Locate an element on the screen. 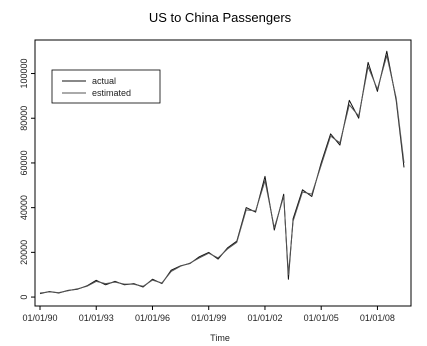  x-tick-label: 01/01/96 is located at coordinates (152, 318).